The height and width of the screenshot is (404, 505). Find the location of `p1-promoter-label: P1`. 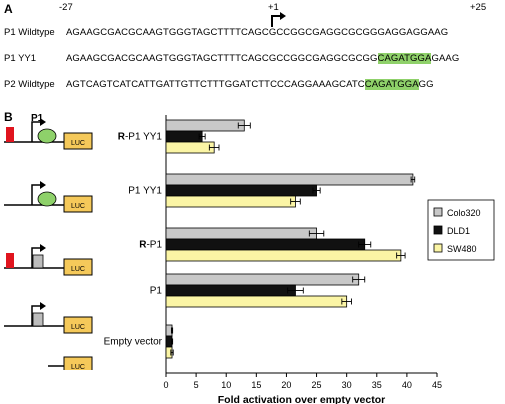

p1-promoter-label: P1 is located at coordinates (37, 118).